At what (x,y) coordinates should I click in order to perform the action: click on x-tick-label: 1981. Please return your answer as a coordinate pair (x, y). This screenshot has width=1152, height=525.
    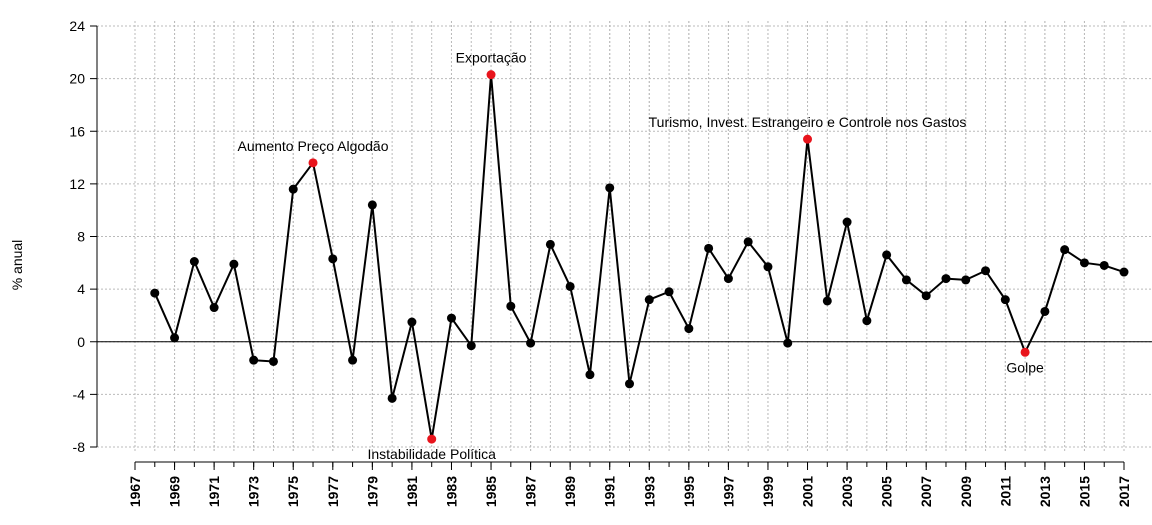
    Looking at the image, I should click on (412, 491).